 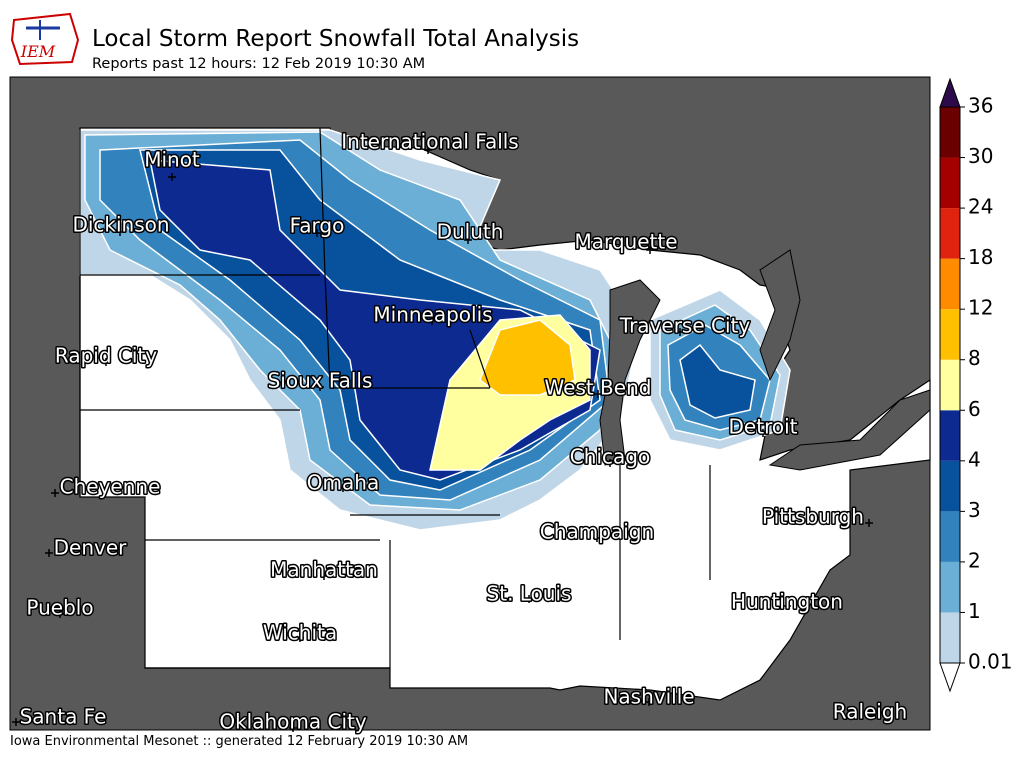 I want to click on lake-huron, so click(x=780, y=315).